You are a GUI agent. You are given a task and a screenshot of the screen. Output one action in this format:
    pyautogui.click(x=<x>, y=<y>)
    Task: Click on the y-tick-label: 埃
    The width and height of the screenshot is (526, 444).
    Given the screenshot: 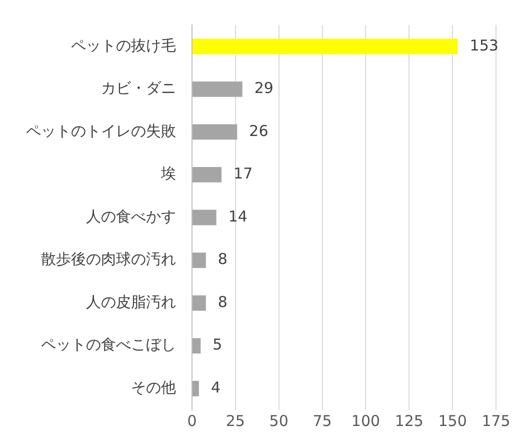 What is the action you would take?
    pyautogui.click(x=168, y=173)
    